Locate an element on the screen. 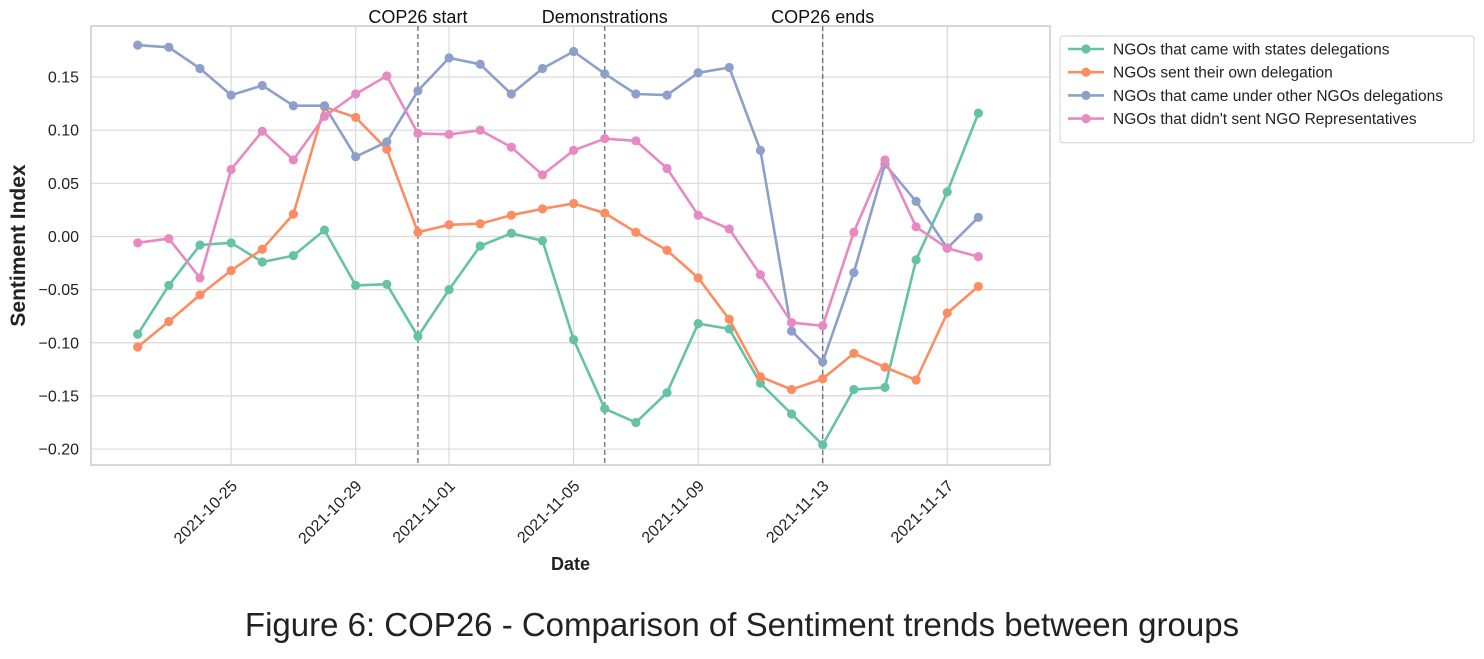  x-axis-title: Date is located at coordinates (570, 564).